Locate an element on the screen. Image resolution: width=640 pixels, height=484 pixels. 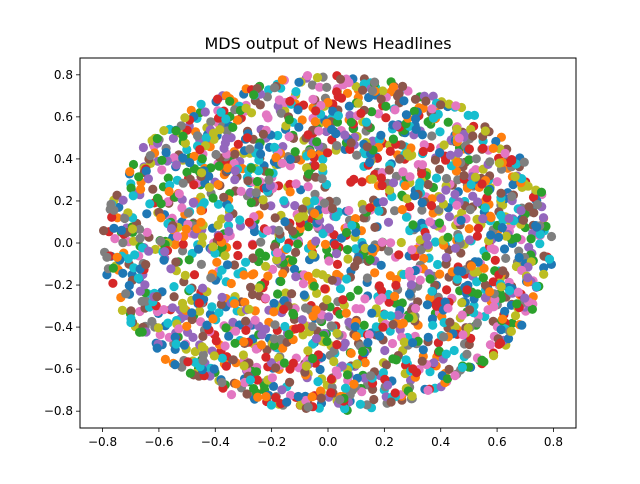
y-tick-label: −0.8 is located at coordinates (58, 411).